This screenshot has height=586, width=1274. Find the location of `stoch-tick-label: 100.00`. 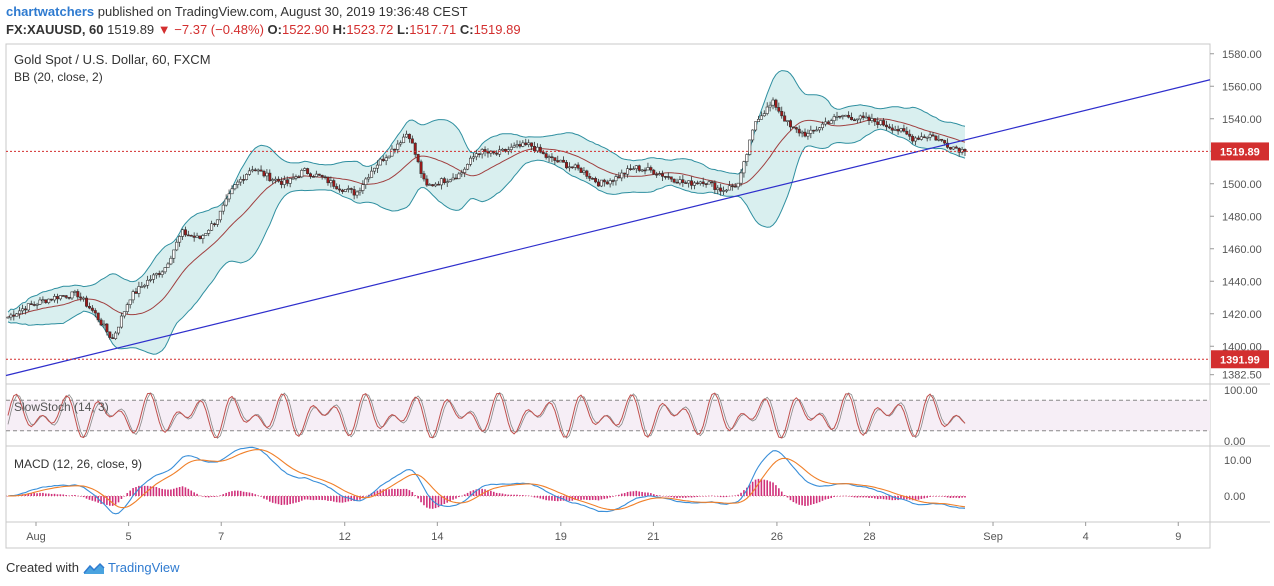

stoch-tick-label: 100.00 is located at coordinates (1241, 391).